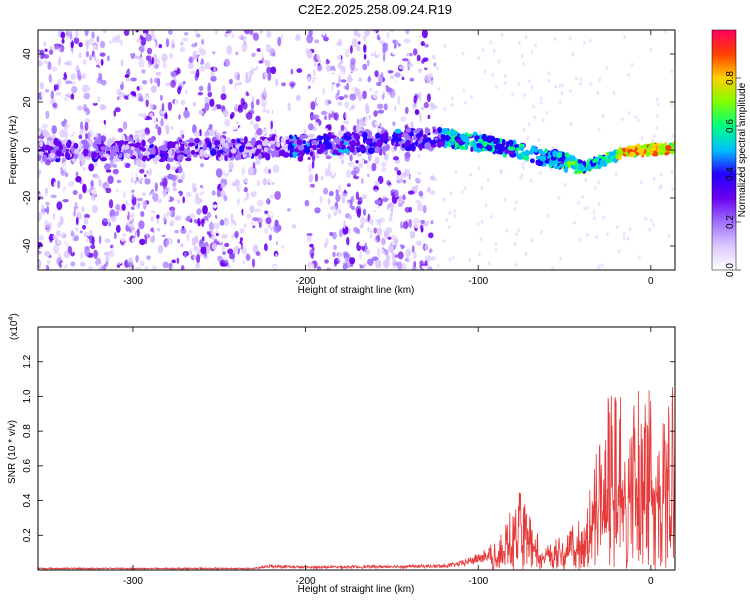 The image size is (750, 600). I want to click on snr-y-tick-label: 0.4, so click(27, 500).